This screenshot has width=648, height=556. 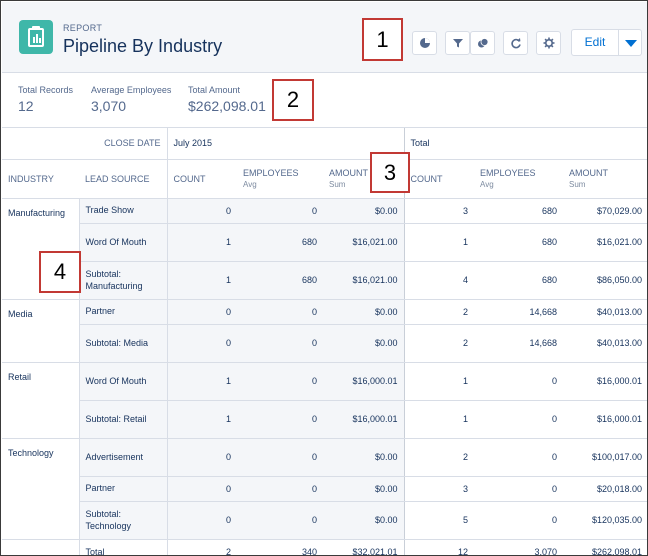 I want to click on metric-total-records: Total Records 12, so click(x=45, y=99).